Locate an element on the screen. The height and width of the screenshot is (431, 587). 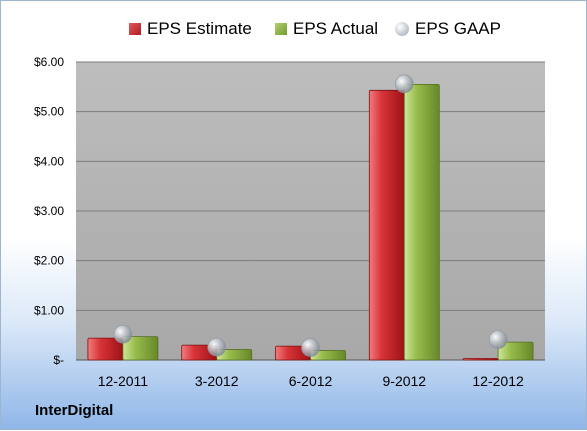
x-axis: 12-2011 3-2012 6-2012 9-2012 12-2012 is located at coordinates (311, 381).